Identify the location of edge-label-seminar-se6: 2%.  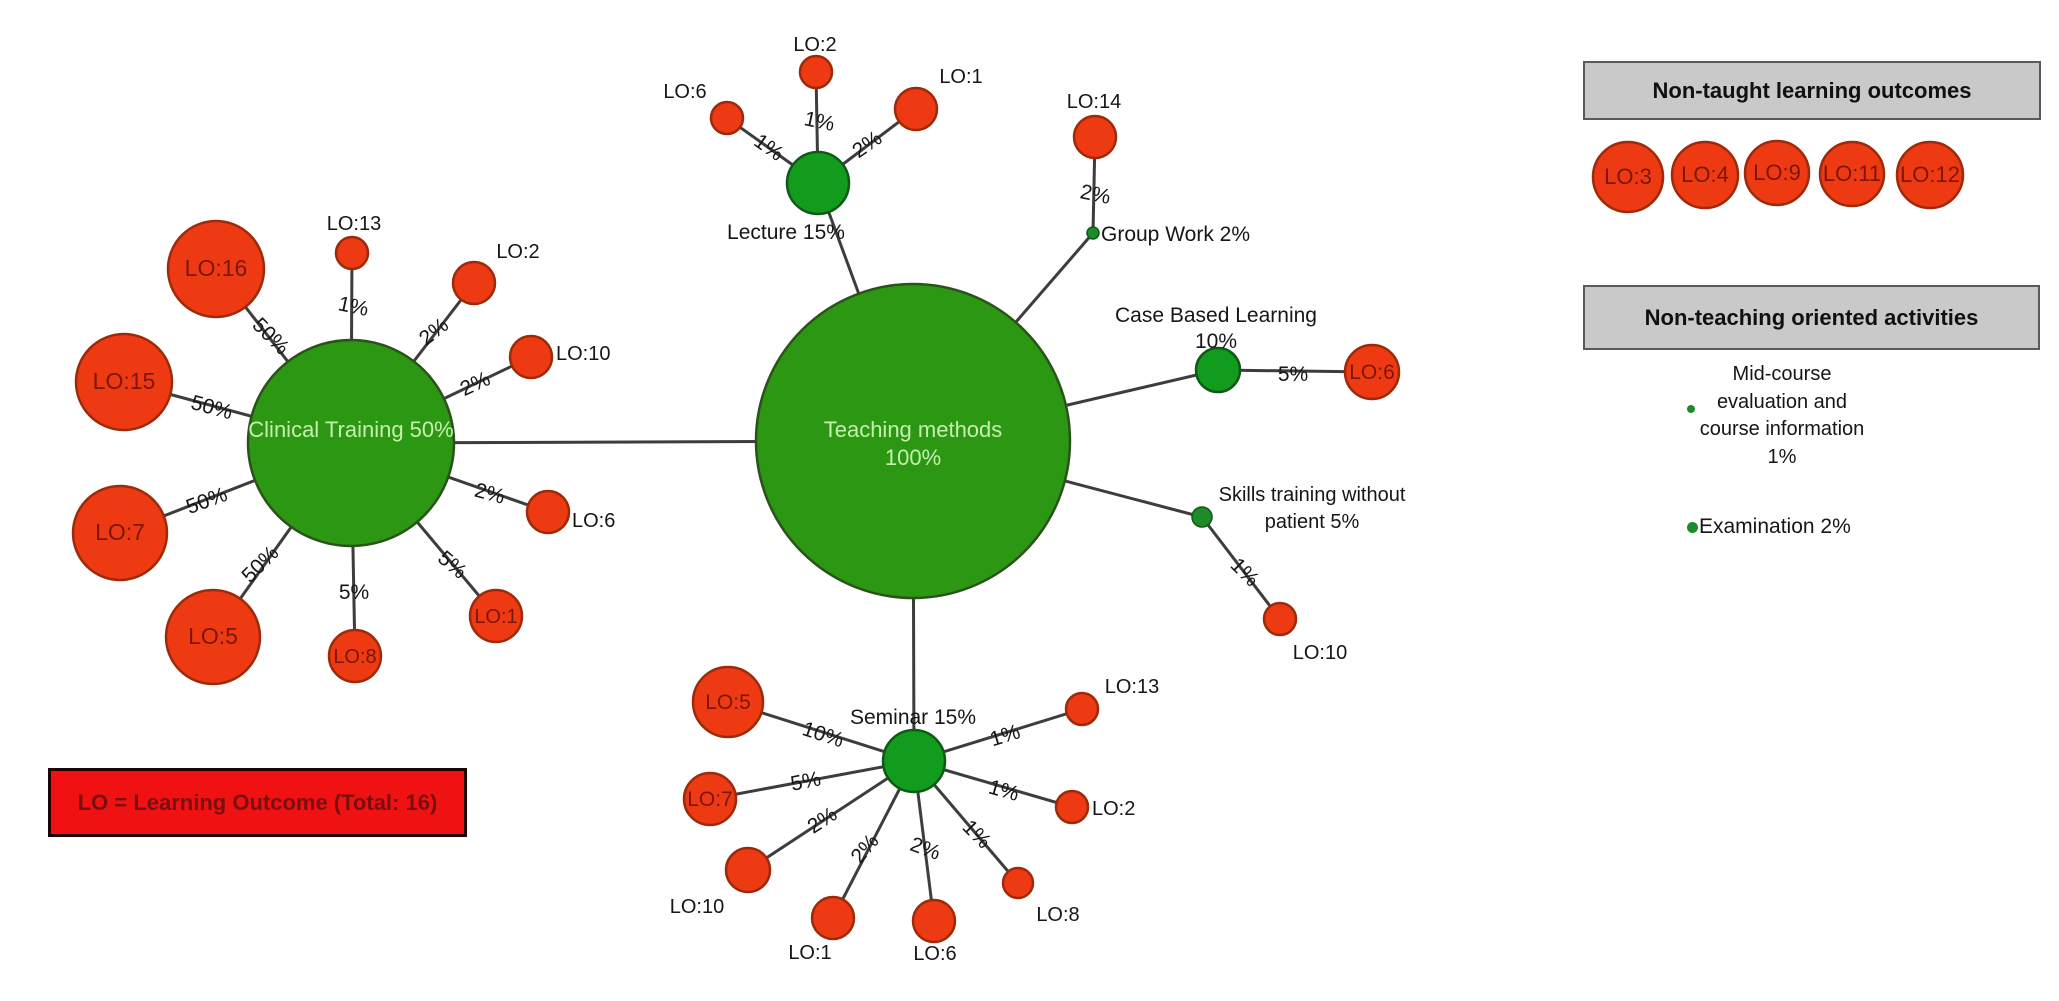
(925, 849).